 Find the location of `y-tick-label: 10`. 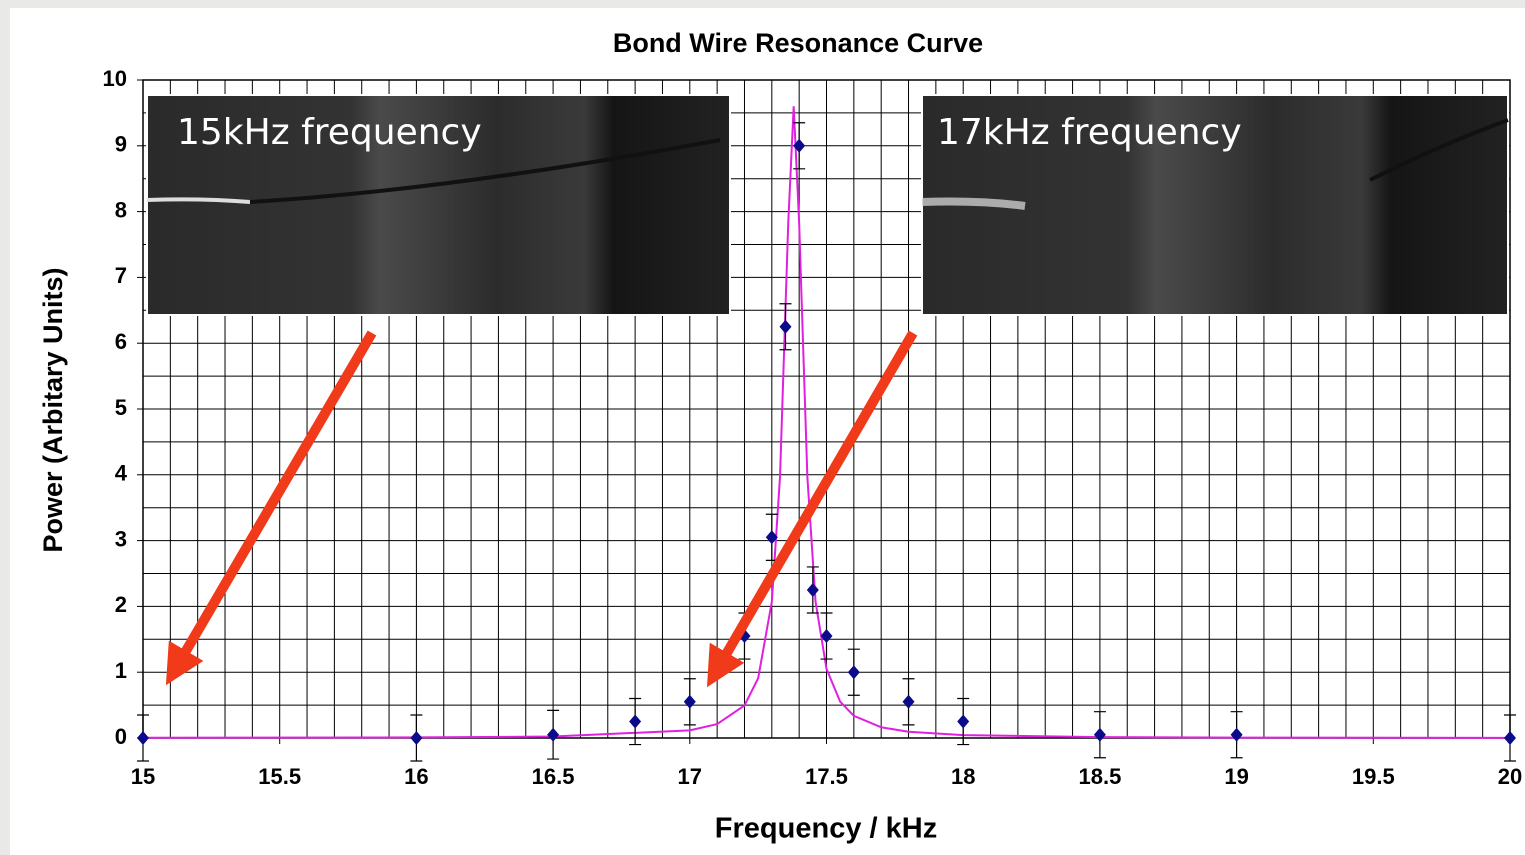

y-tick-label: 10 is located at coordinates (115, 78).